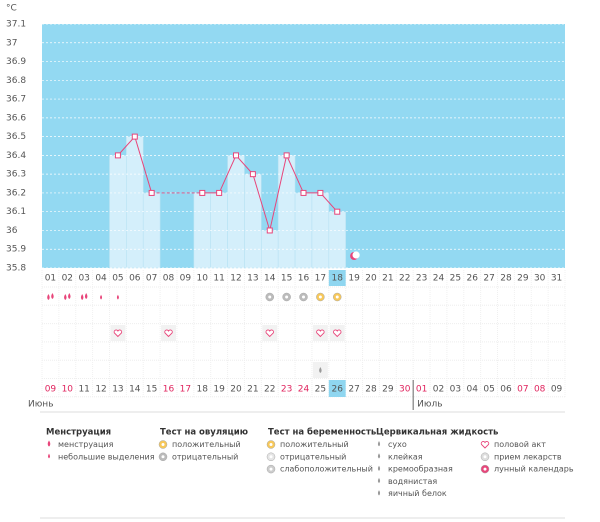 Image resolution: width=600 pixels, height=522 pixels. I want to click on today-top, so click(337, 278).